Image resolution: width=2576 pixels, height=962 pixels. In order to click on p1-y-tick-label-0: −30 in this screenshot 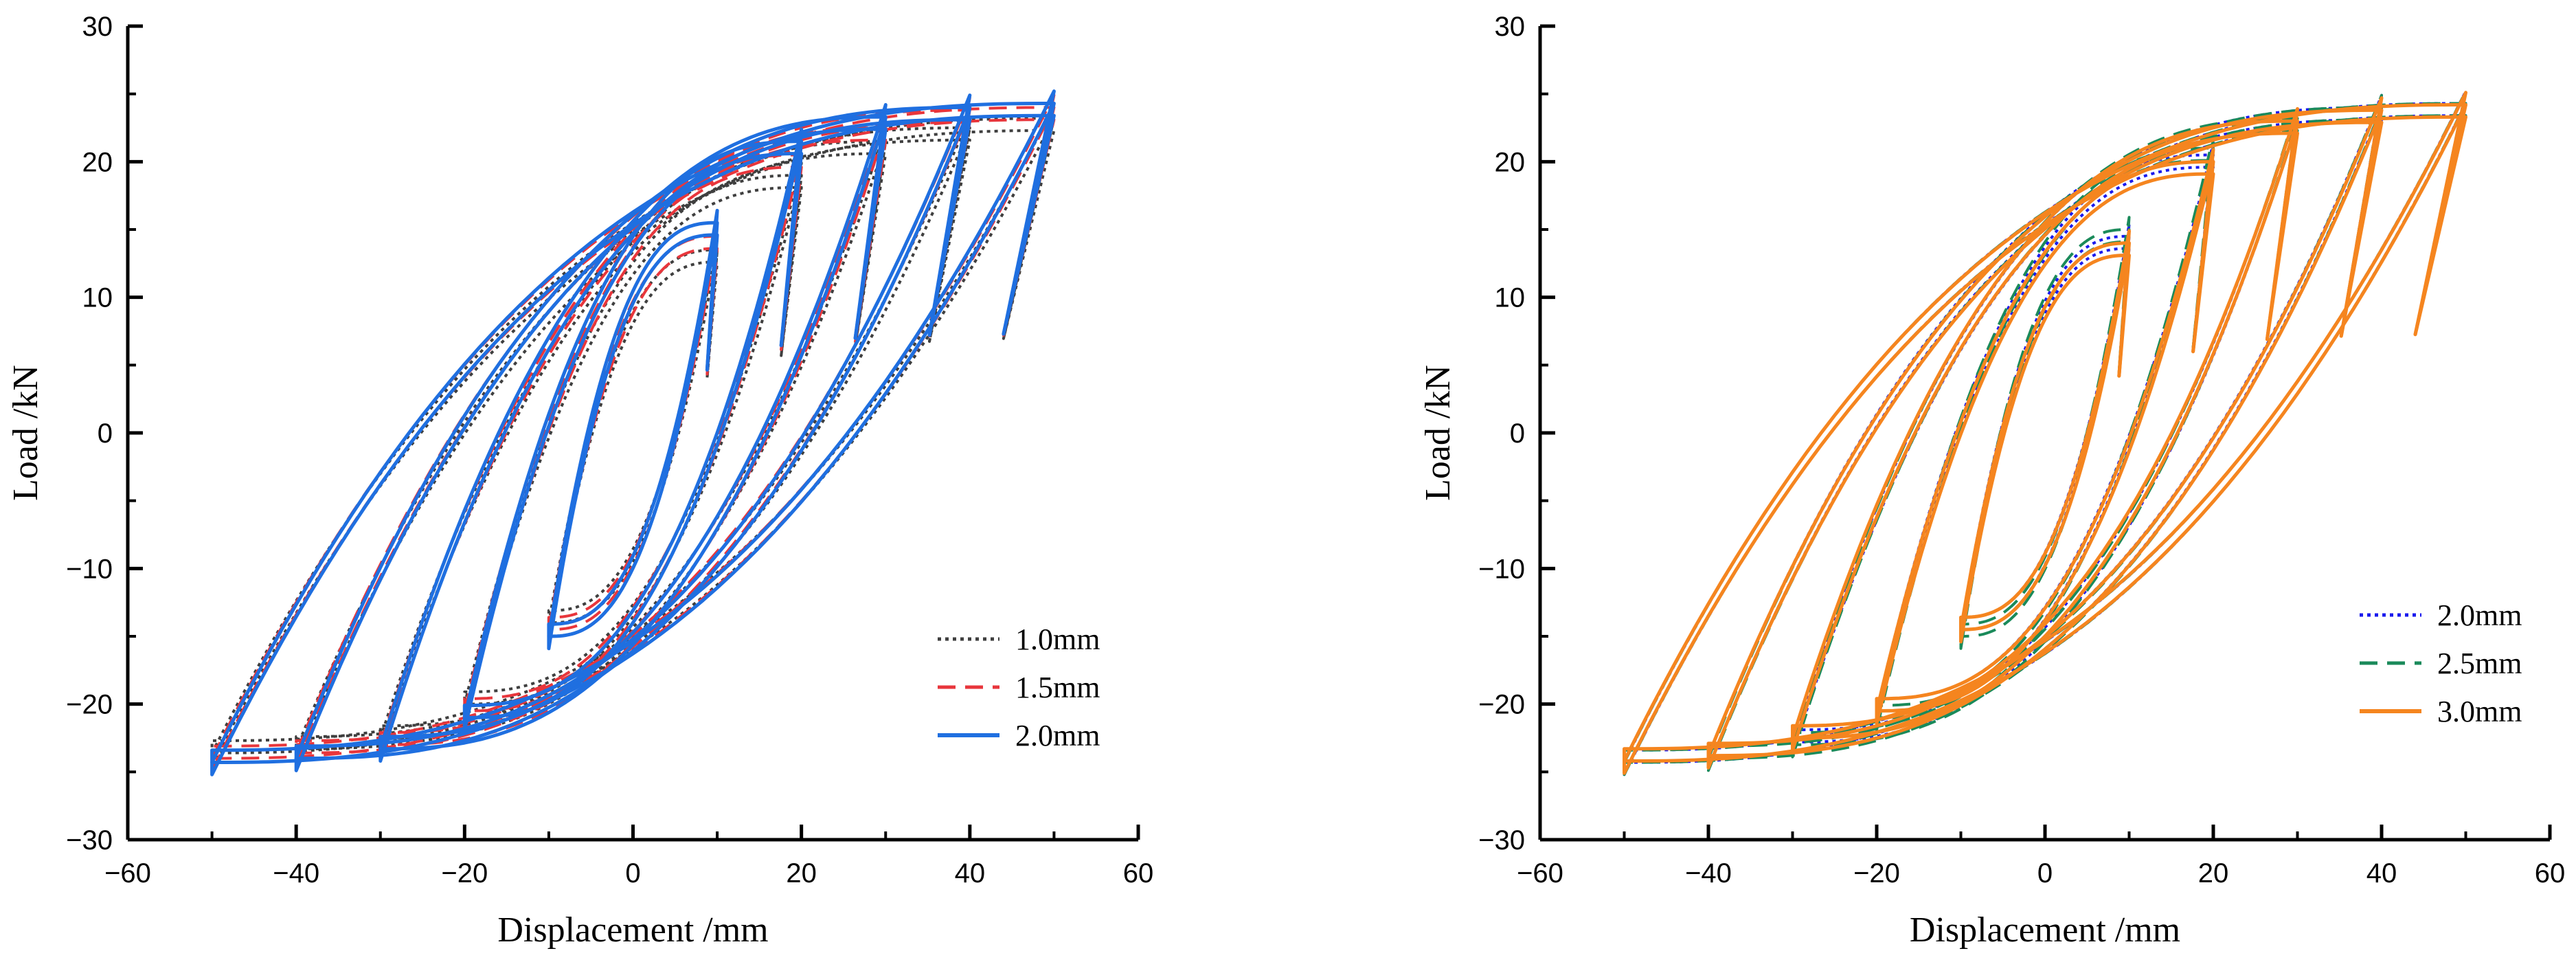, I will do `click(1501, 840)`.